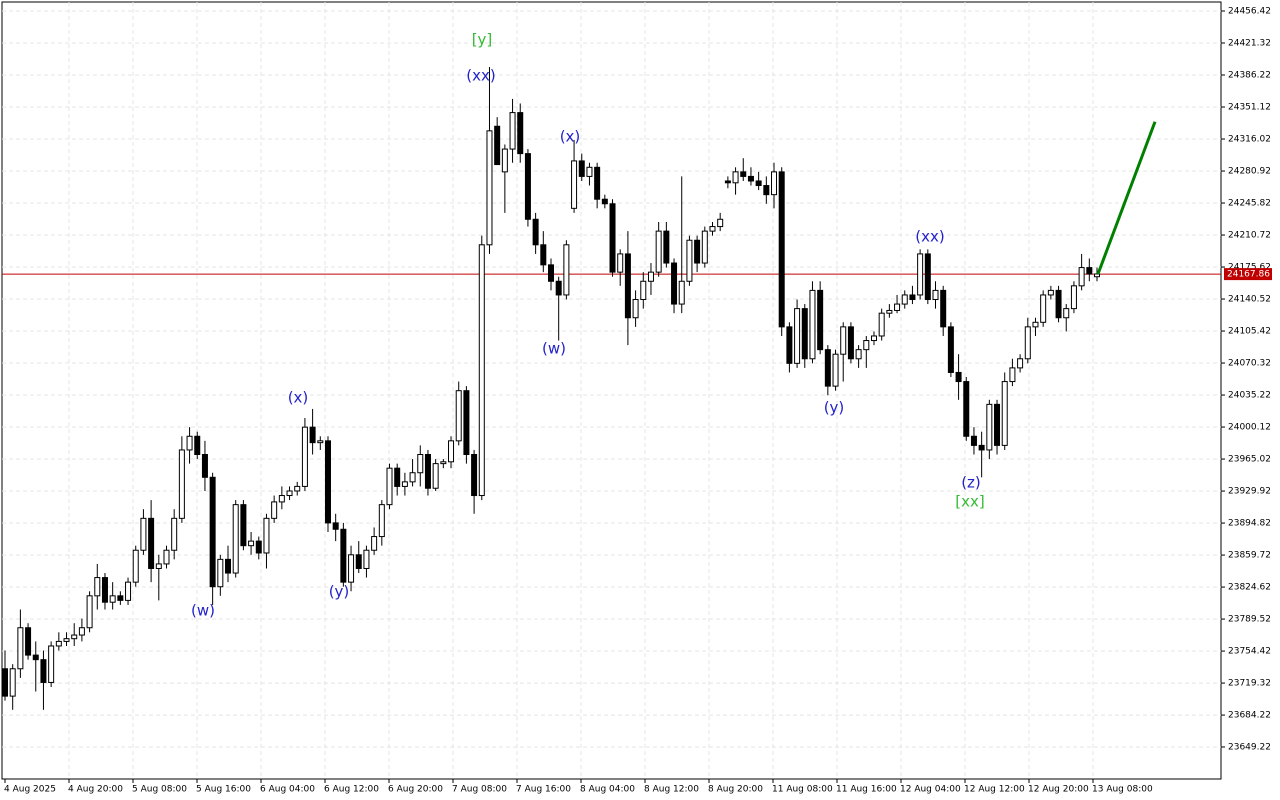 The height and width of the screenshot is (800, 1280). Describe the element at coordinates (543, 790) in the screenshot. I see `x-tick-label: 7 Aug 16:00` at that location.